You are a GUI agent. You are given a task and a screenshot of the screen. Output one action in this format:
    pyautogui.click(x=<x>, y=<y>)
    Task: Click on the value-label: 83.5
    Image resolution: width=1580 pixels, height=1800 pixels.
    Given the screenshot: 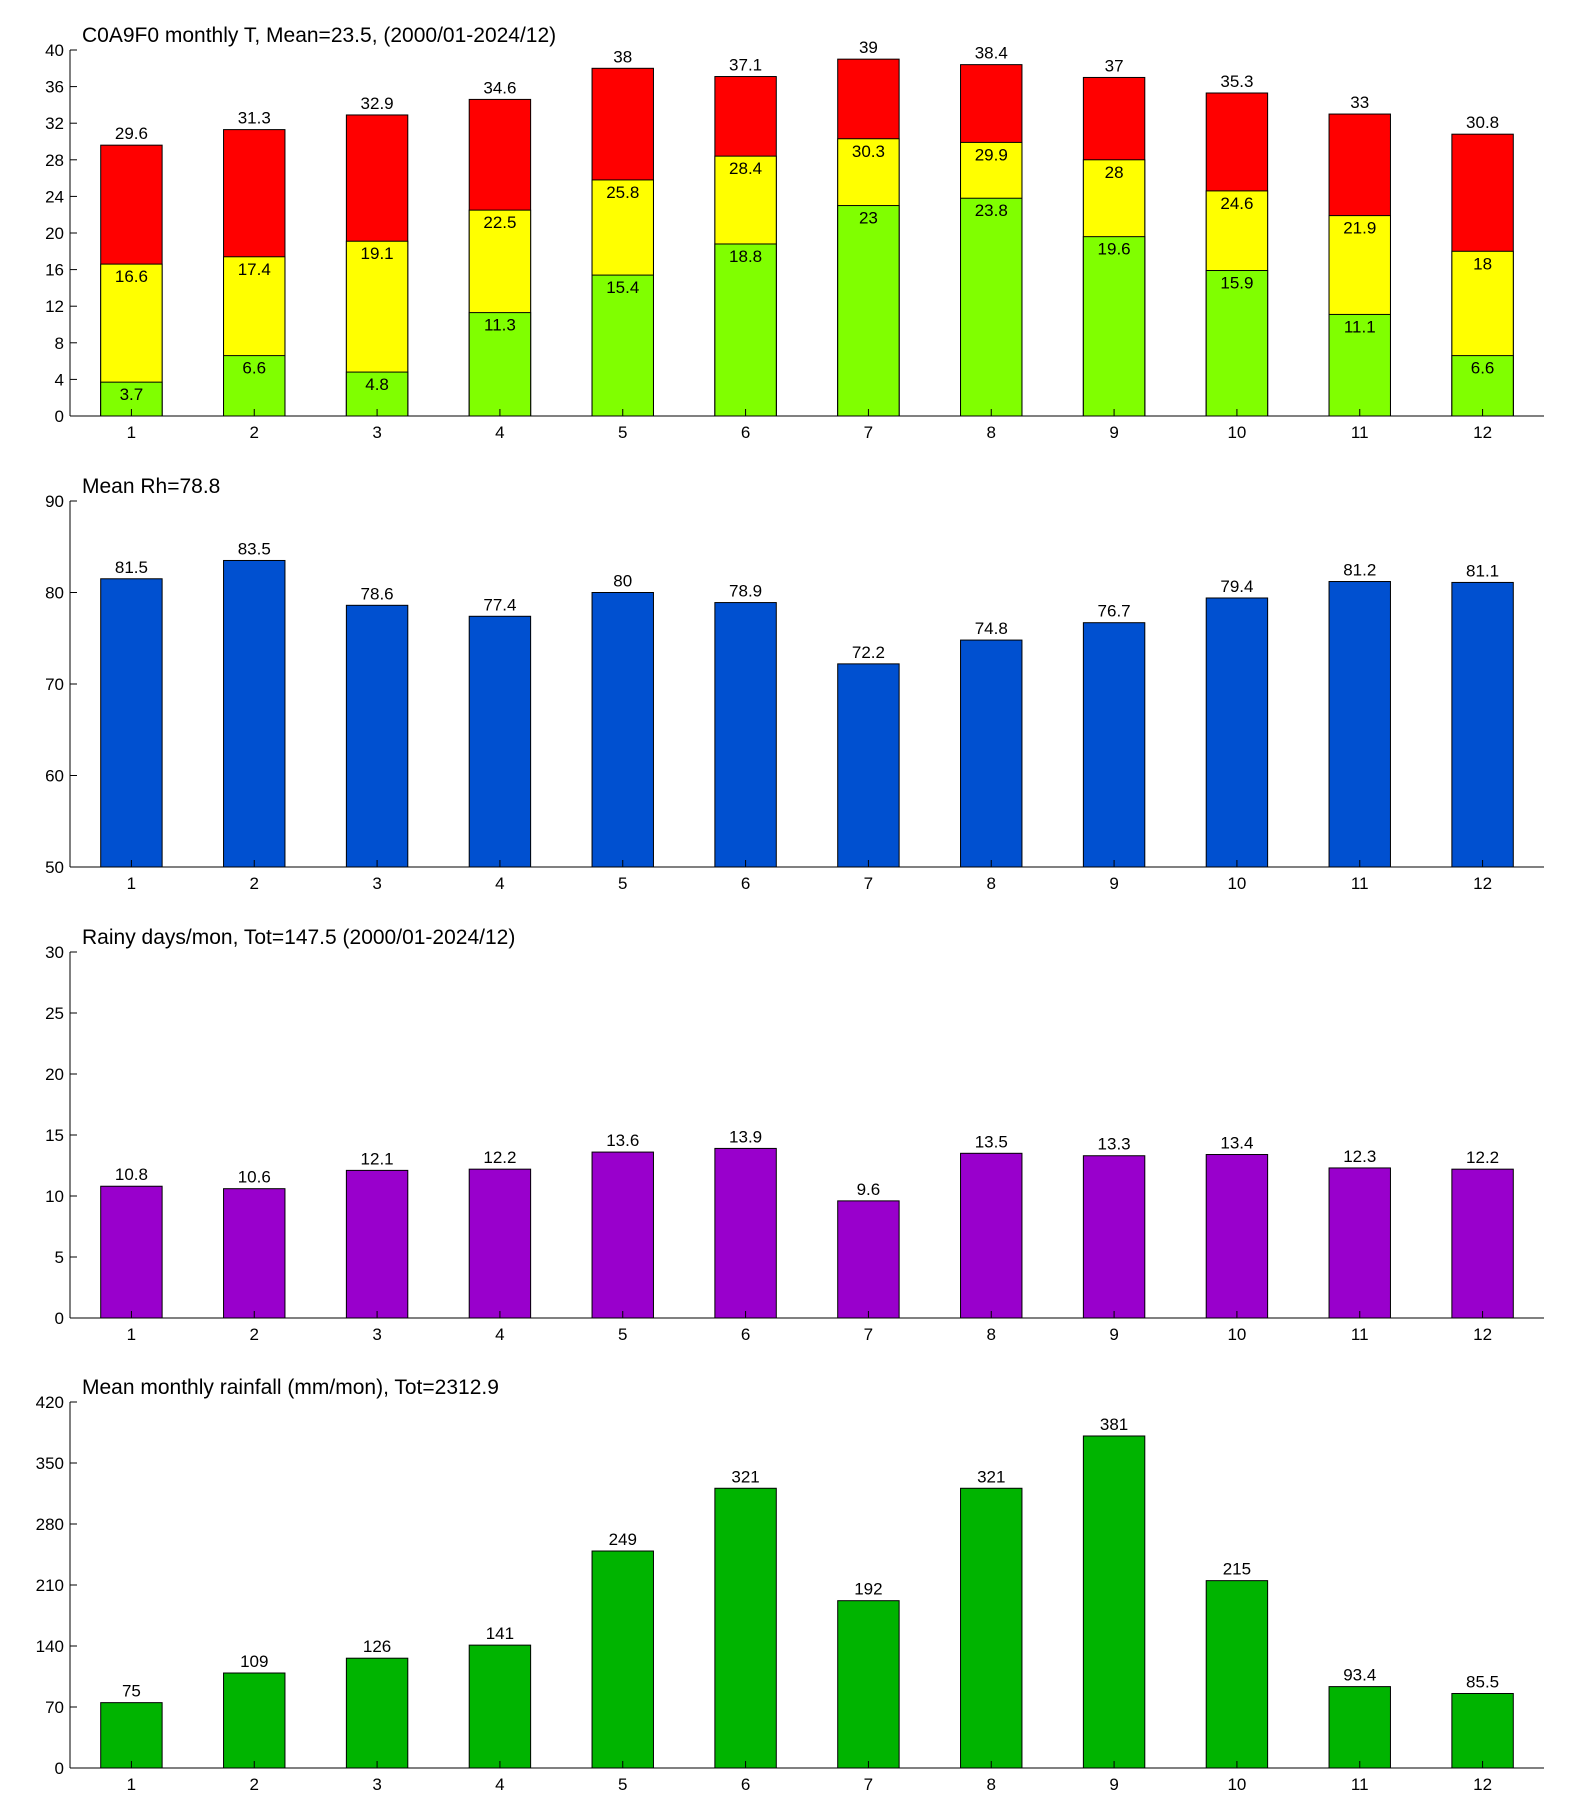 What is the action you would take?
    pyautogui.click(x=254, y=548)
    